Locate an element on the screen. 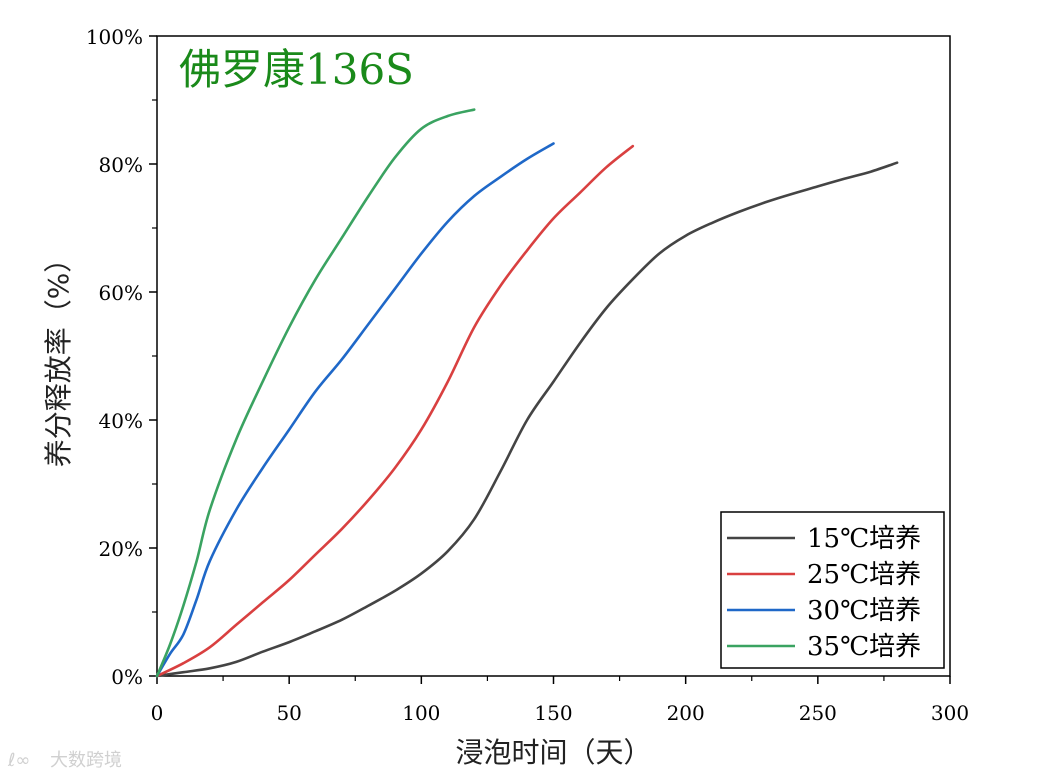 The height and width of the screenshot is (777, 1037). y-axis-title: 养分释放率（%） is located at coordinates (58, 356).